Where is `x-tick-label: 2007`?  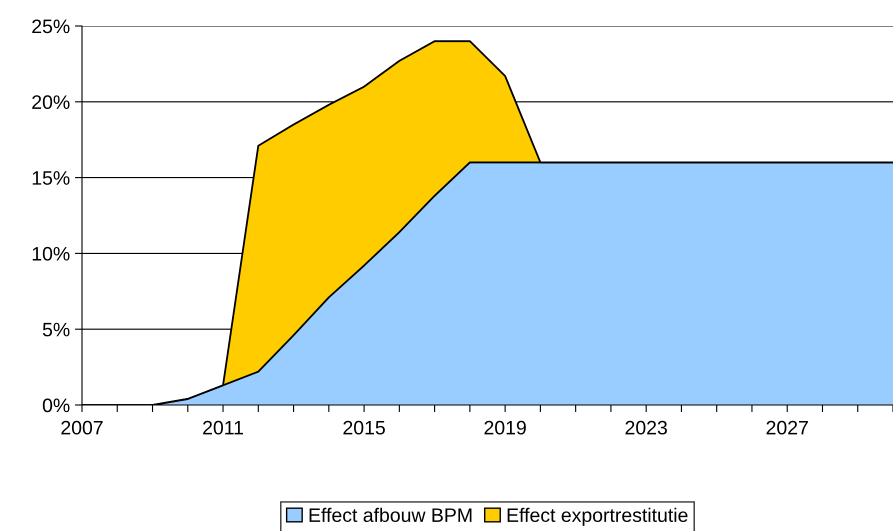 x-tick-label: 2007 is located at coordinates (82, 427).